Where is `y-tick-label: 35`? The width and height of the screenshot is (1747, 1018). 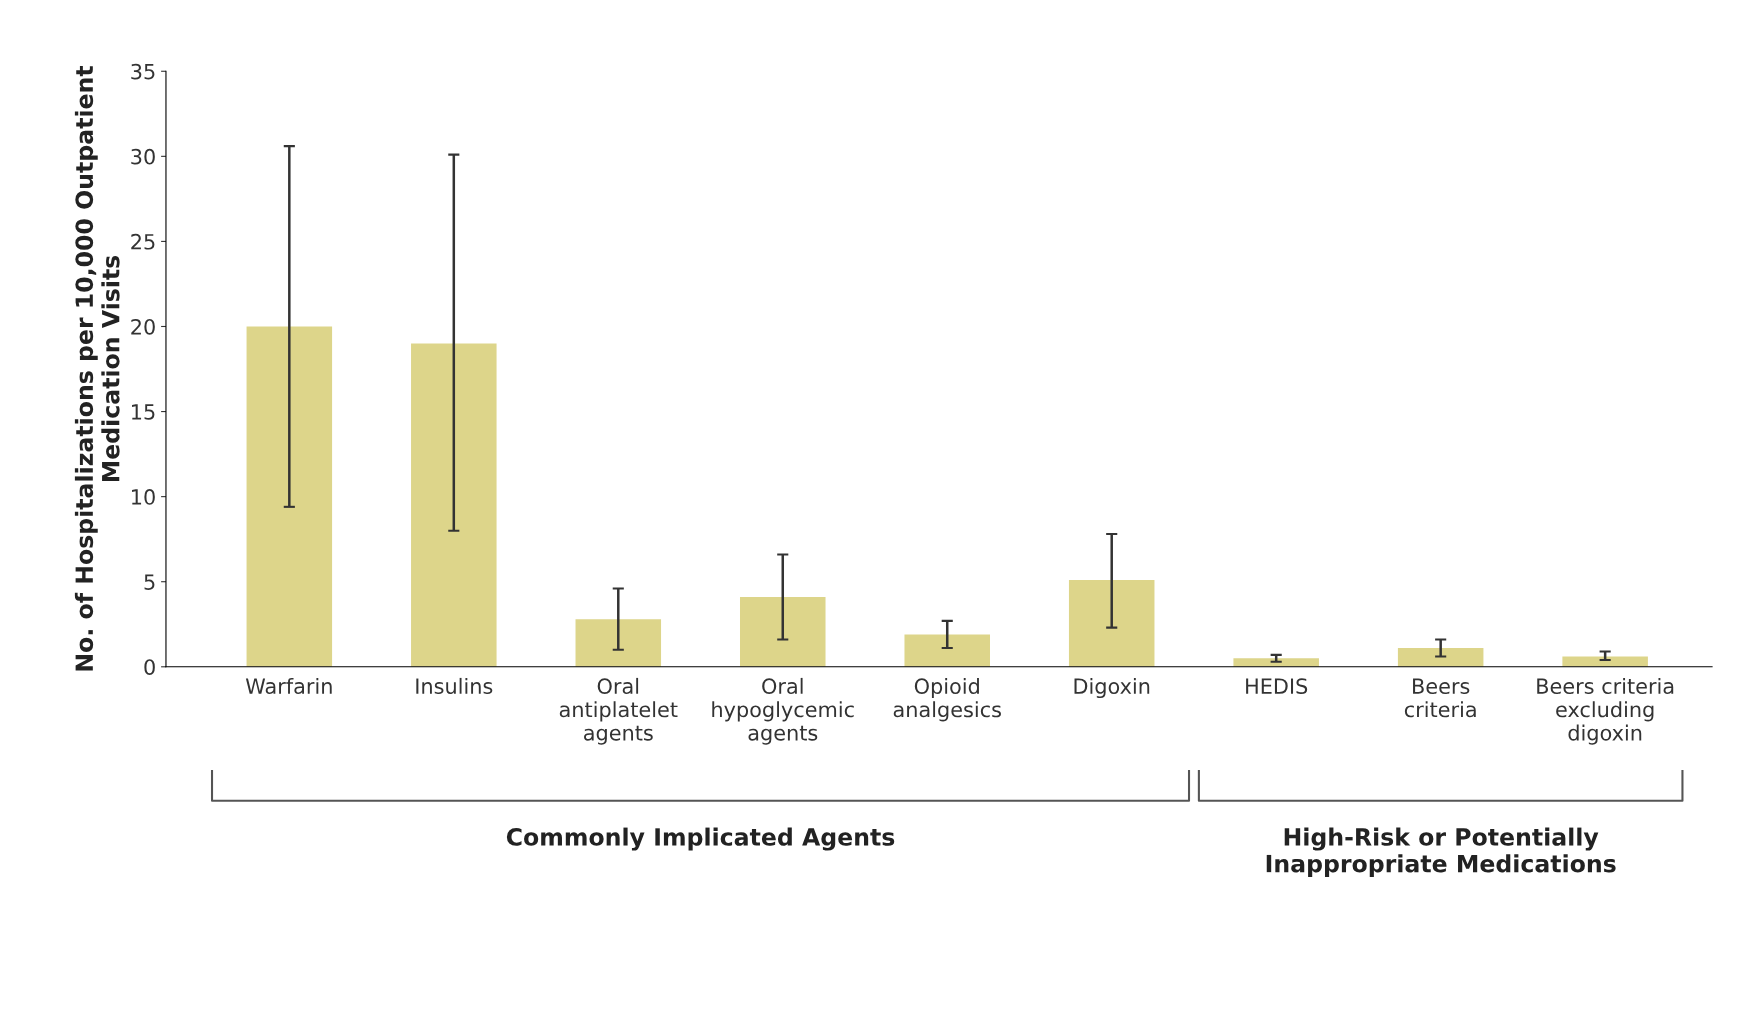 y-tick-label: 35 is located at coordinates (143, 71).